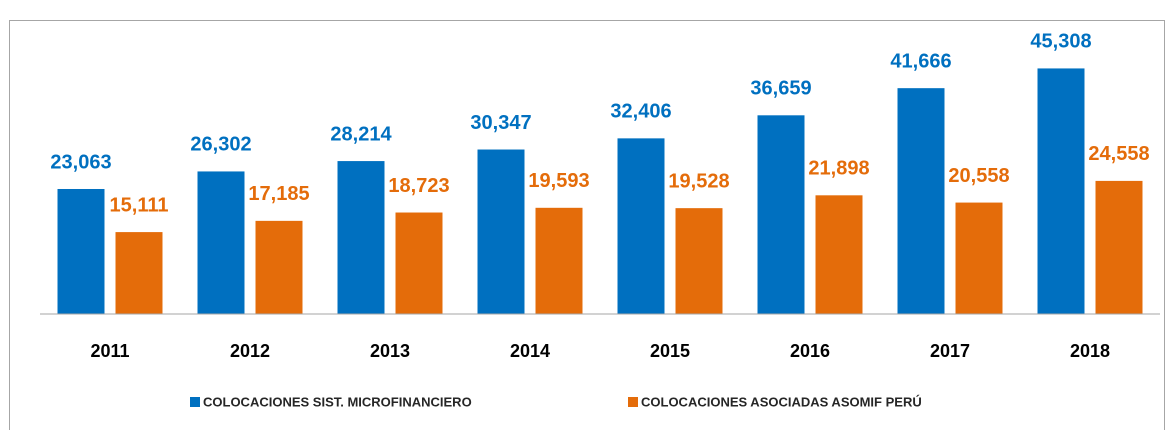 Image resolution: width=1174 pixels, height=430 pixels. What do you see at coordinates (361, 134) in the screenshot?
I see `data-label: 28,214` at bounding box center [361, 134].